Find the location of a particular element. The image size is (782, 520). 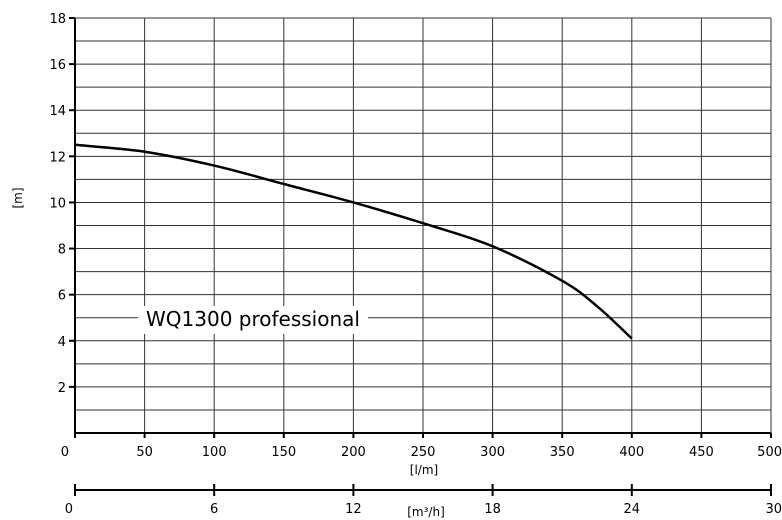

series-label-background is located at coordinates (253, 320).